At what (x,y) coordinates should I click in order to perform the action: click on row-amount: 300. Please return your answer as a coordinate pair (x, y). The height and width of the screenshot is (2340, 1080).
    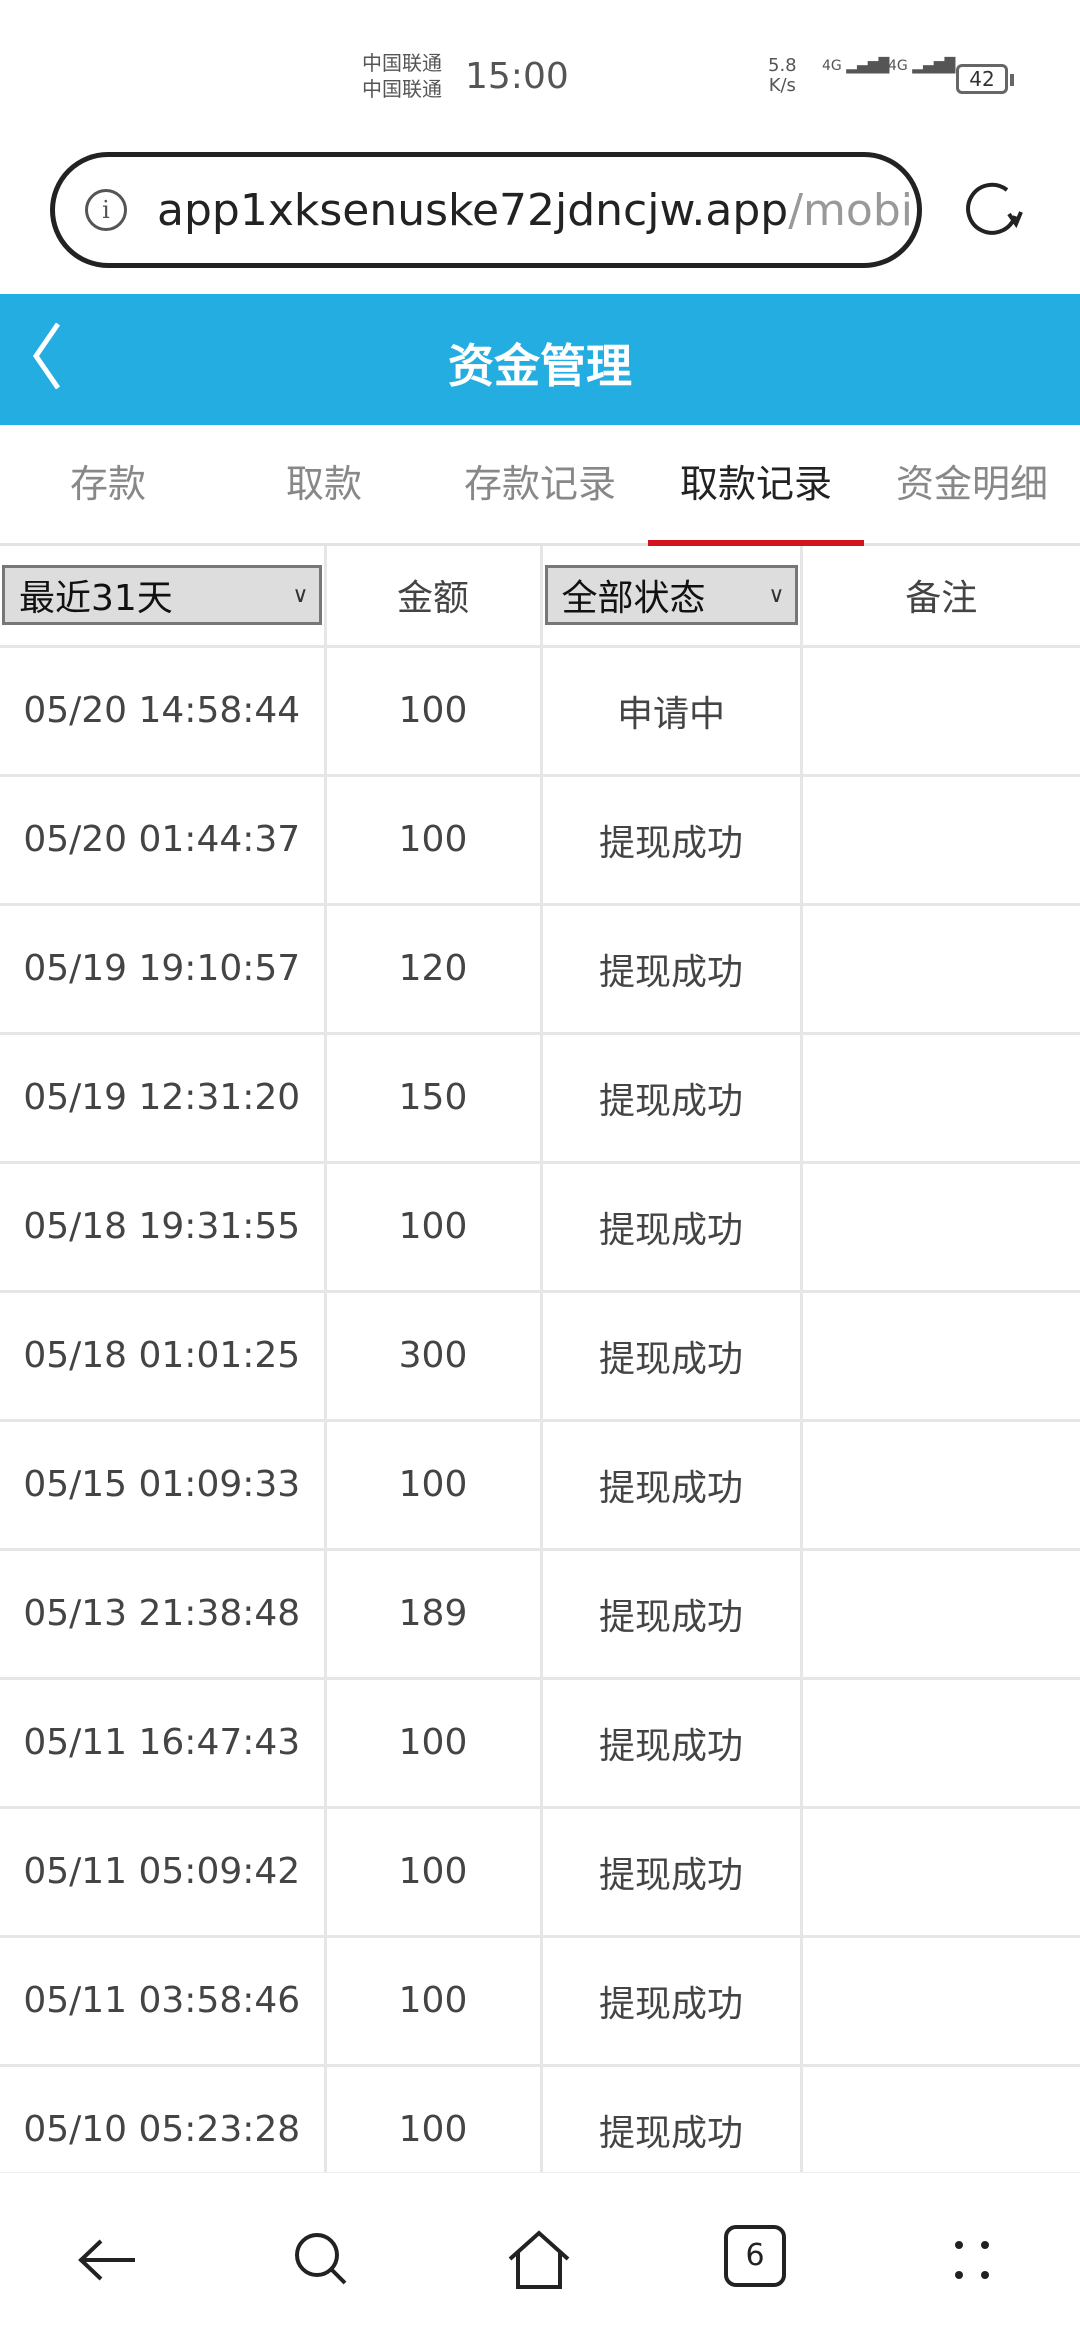
    Looking at the image, I should click on (433, 1355).